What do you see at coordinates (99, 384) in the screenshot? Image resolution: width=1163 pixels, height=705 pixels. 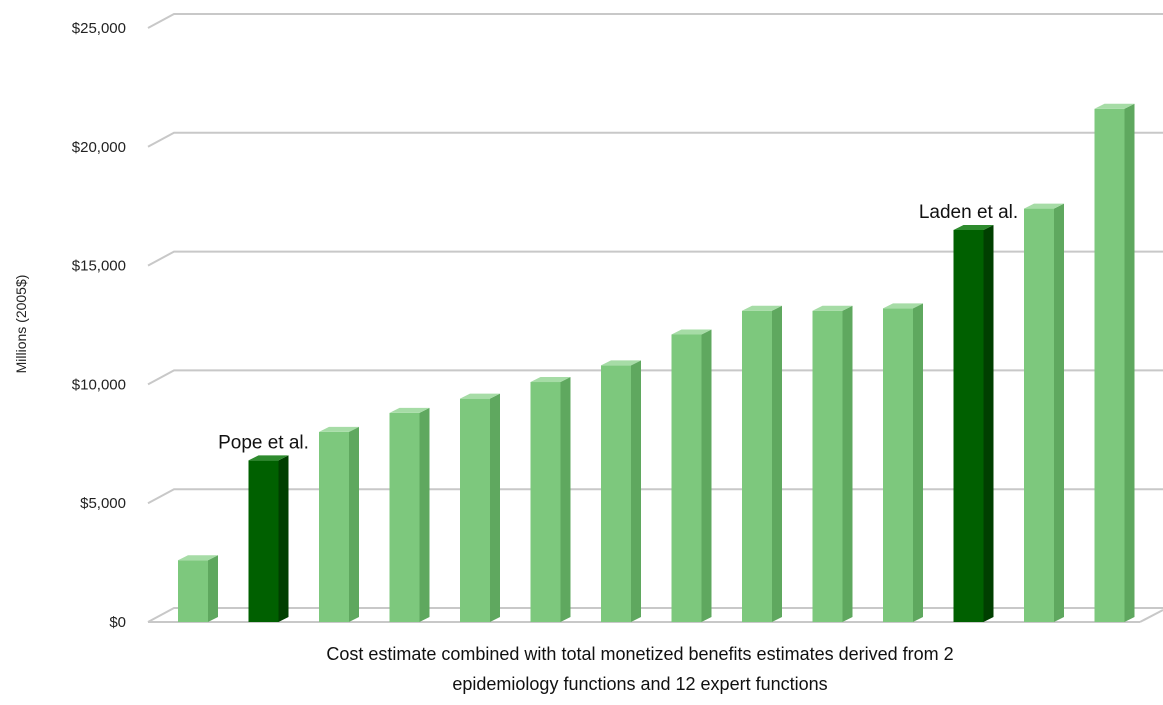 I see `y-tick-label: $10,000` at bounding box center [99, 384].